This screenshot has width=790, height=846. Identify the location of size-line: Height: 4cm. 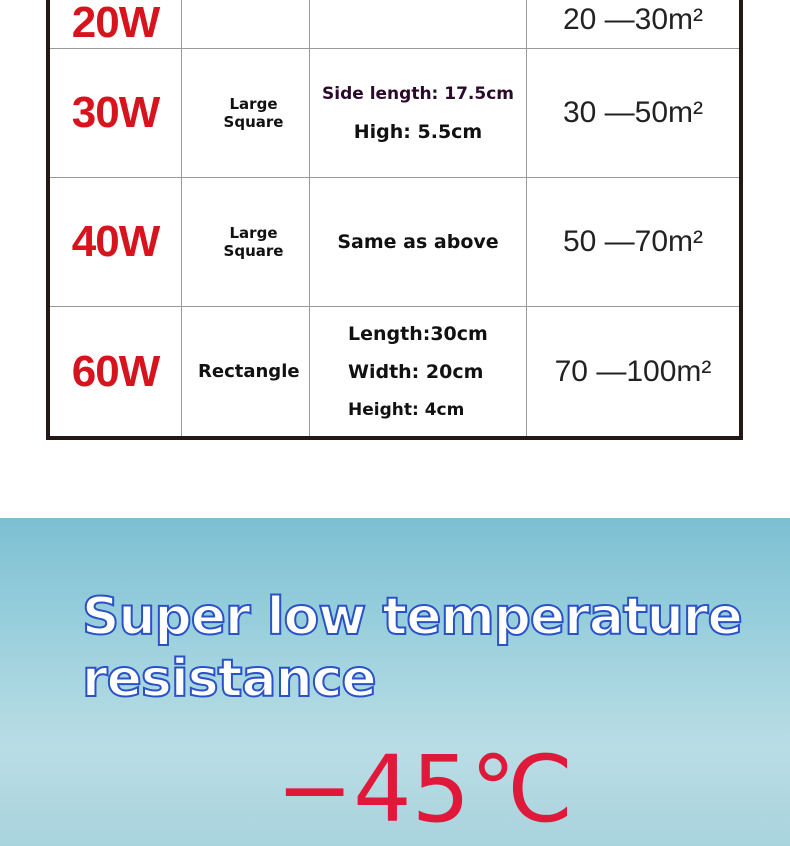
(406, 409).